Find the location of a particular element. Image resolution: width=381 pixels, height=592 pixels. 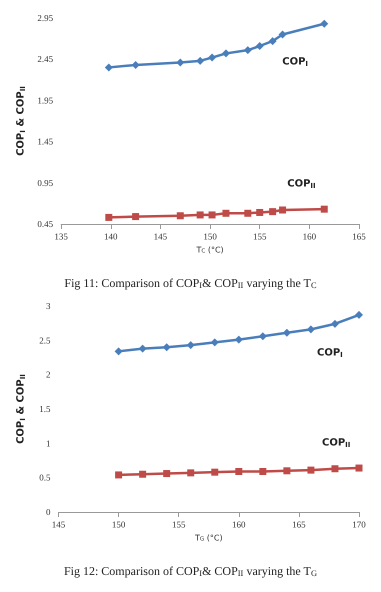

y-tick-label: 1.45 is located at coordinates (45, 141).